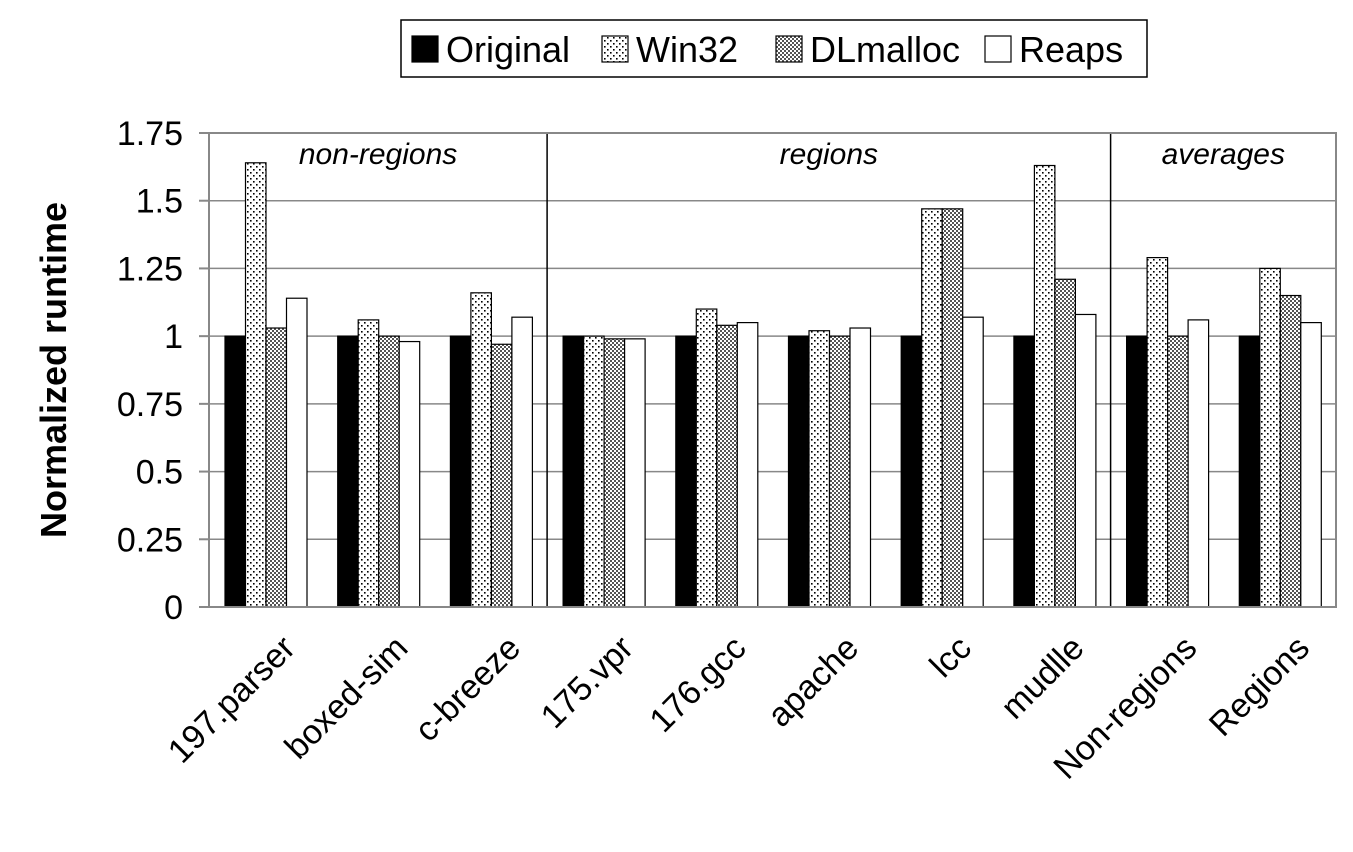 The width and height of the screenshot is (1353, 852). What do you see at coordinates (173, 337) in the screenshot?
I see `y-tick-label: 1` at bounding box center [173, 337].